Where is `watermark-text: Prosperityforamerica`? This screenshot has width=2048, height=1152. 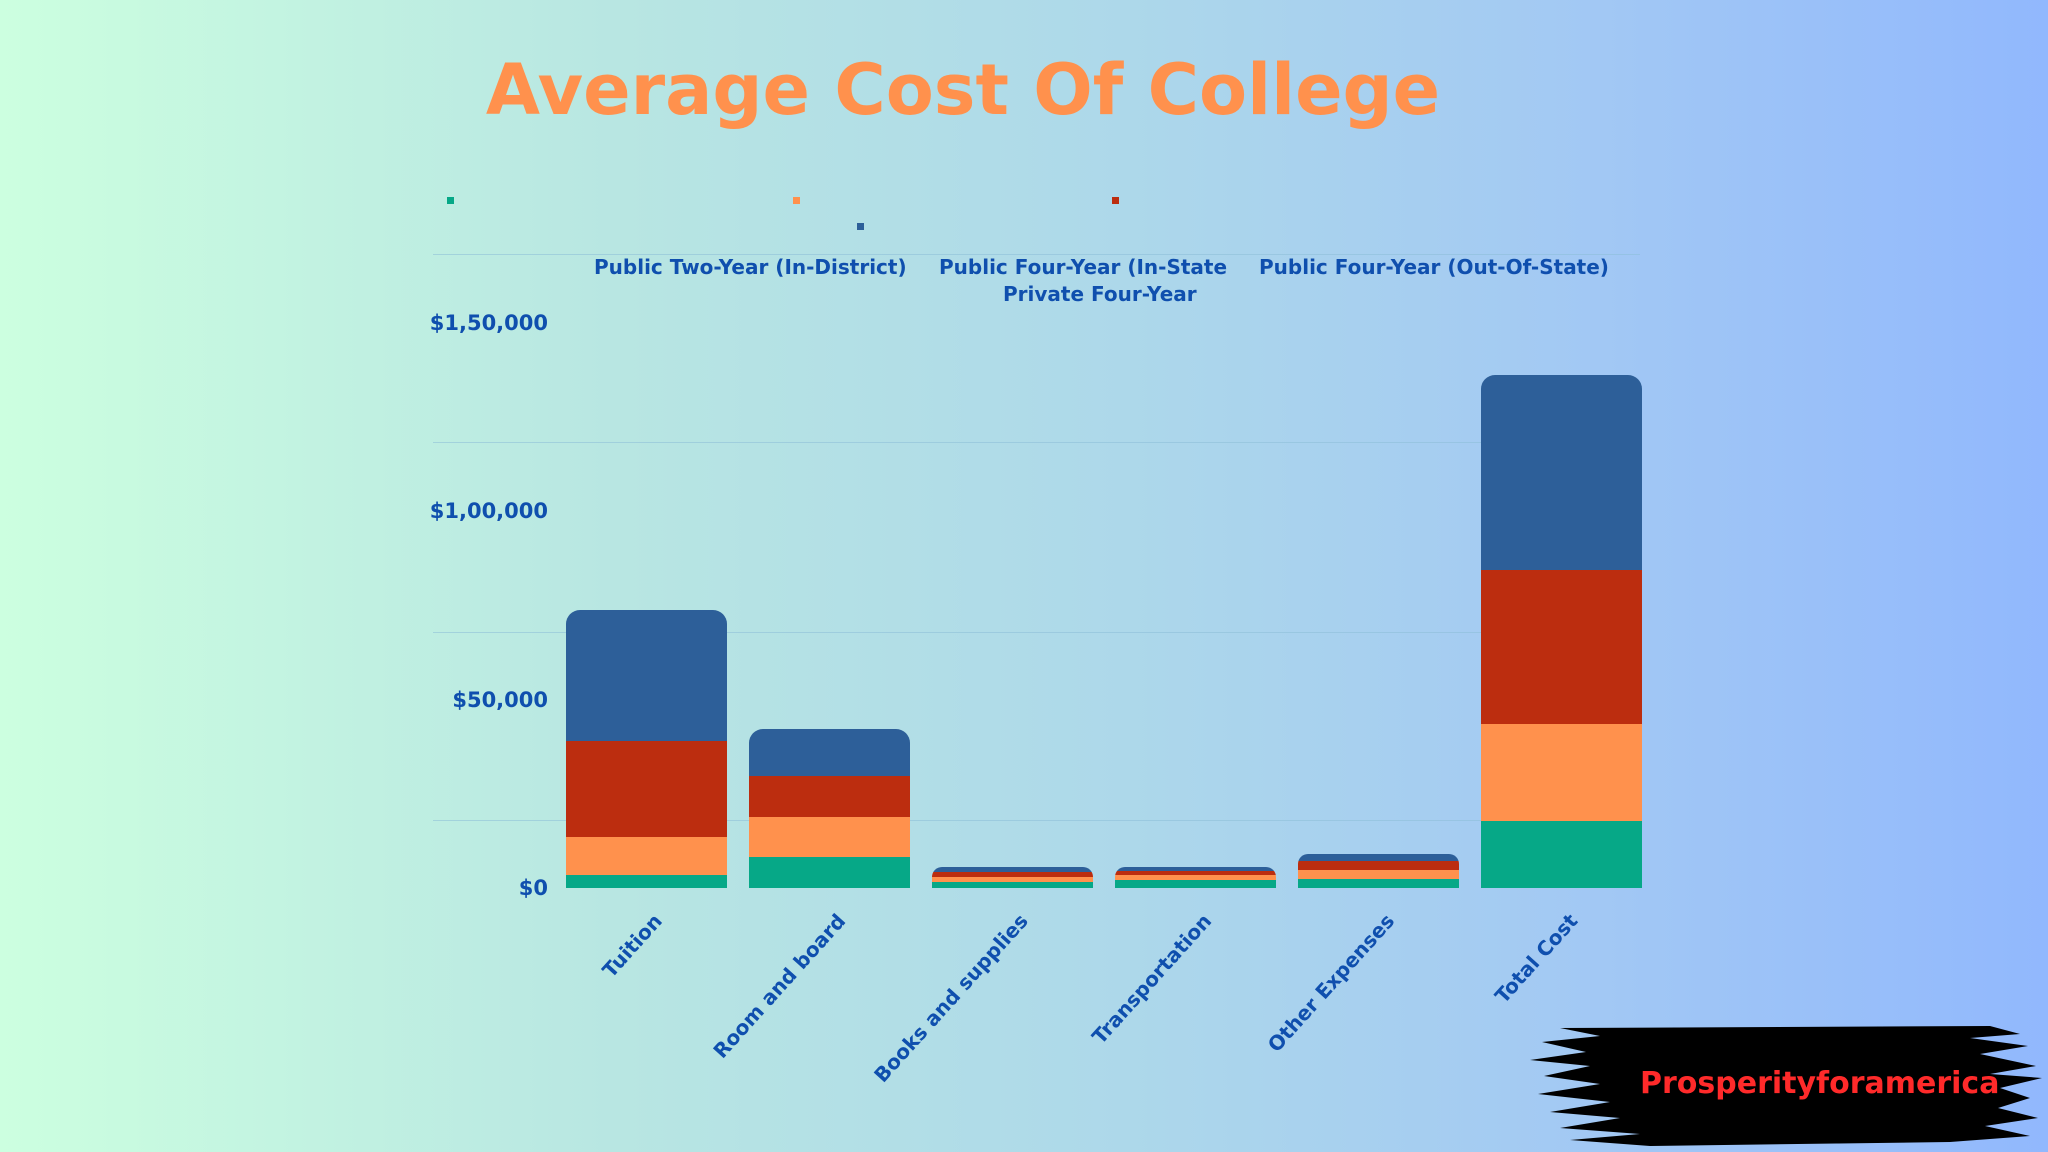 watermark-text: Prosperityforamerica is located at coordinates (1820, 1083).